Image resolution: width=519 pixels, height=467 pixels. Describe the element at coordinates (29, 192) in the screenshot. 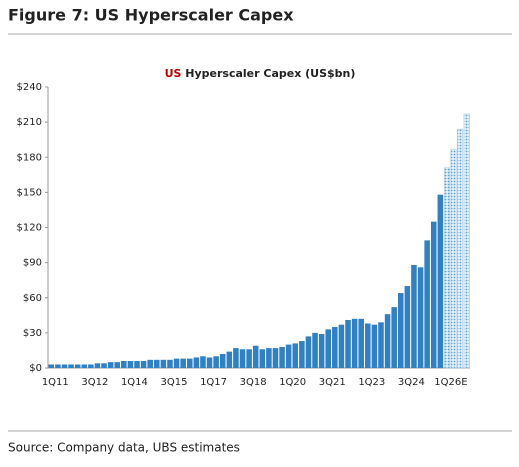

I see `y-tick-label: $150` at that location.